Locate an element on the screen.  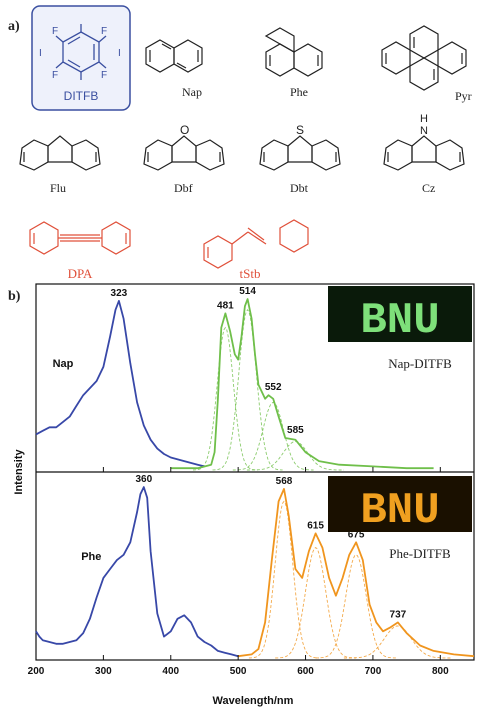
inset-nap-text: BNU is located at coordinates (399, 321).